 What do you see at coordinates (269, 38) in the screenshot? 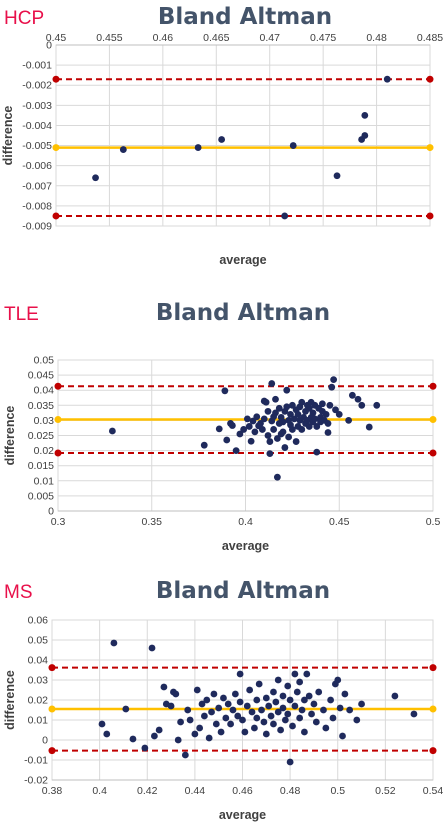
I see `x-tick-label: 0.47` at bounding box center [269, 38].